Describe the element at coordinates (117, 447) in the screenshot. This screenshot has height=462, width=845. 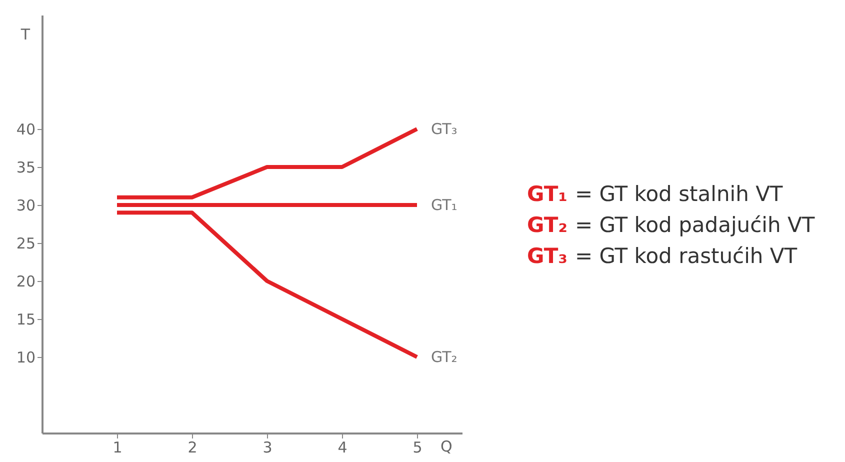
I see `x-tick-label: 1` at that location.